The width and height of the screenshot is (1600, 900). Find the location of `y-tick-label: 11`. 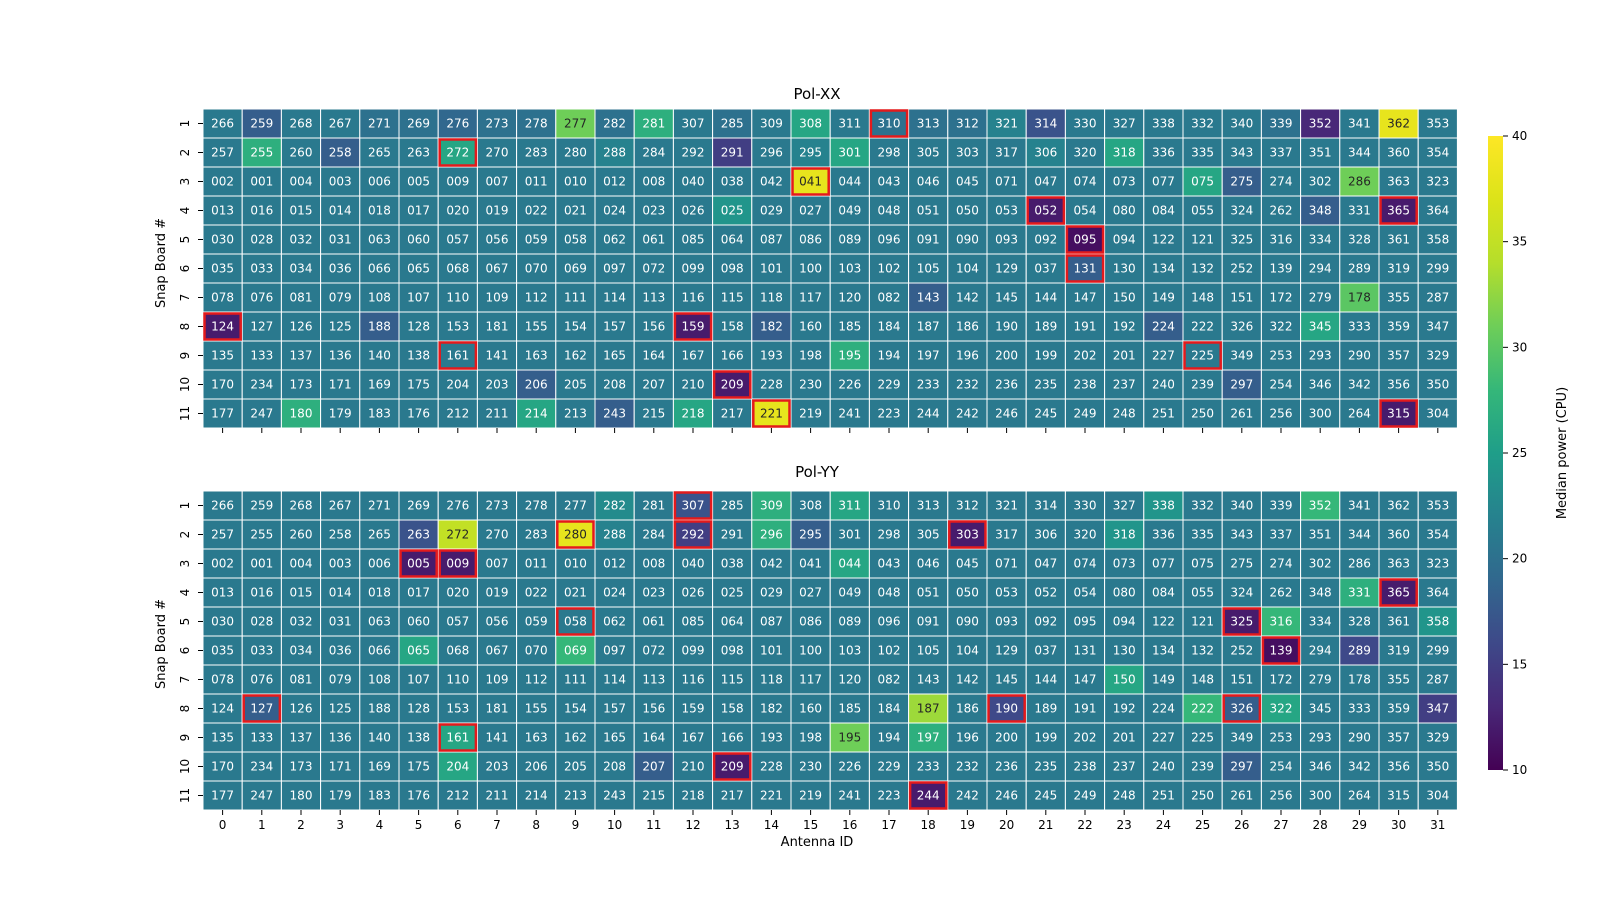

y-tick-label: 11 is located at coordinates (185, 413).